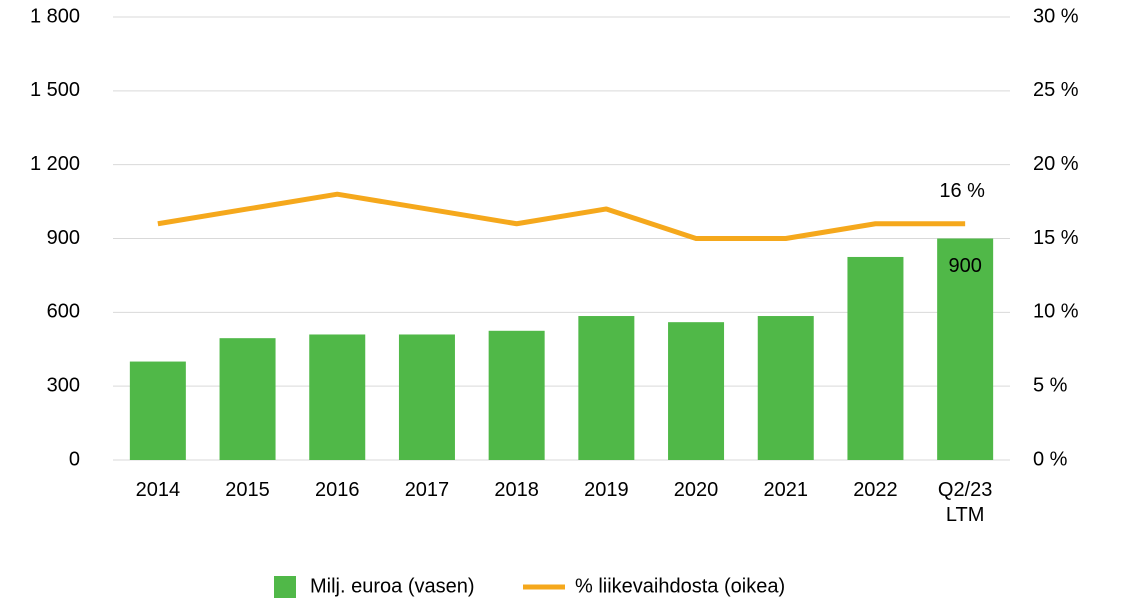  Describe the element at coordinates (1056, 312) in the screenshot. I see `y2-tick-label: 10 %` at that location.